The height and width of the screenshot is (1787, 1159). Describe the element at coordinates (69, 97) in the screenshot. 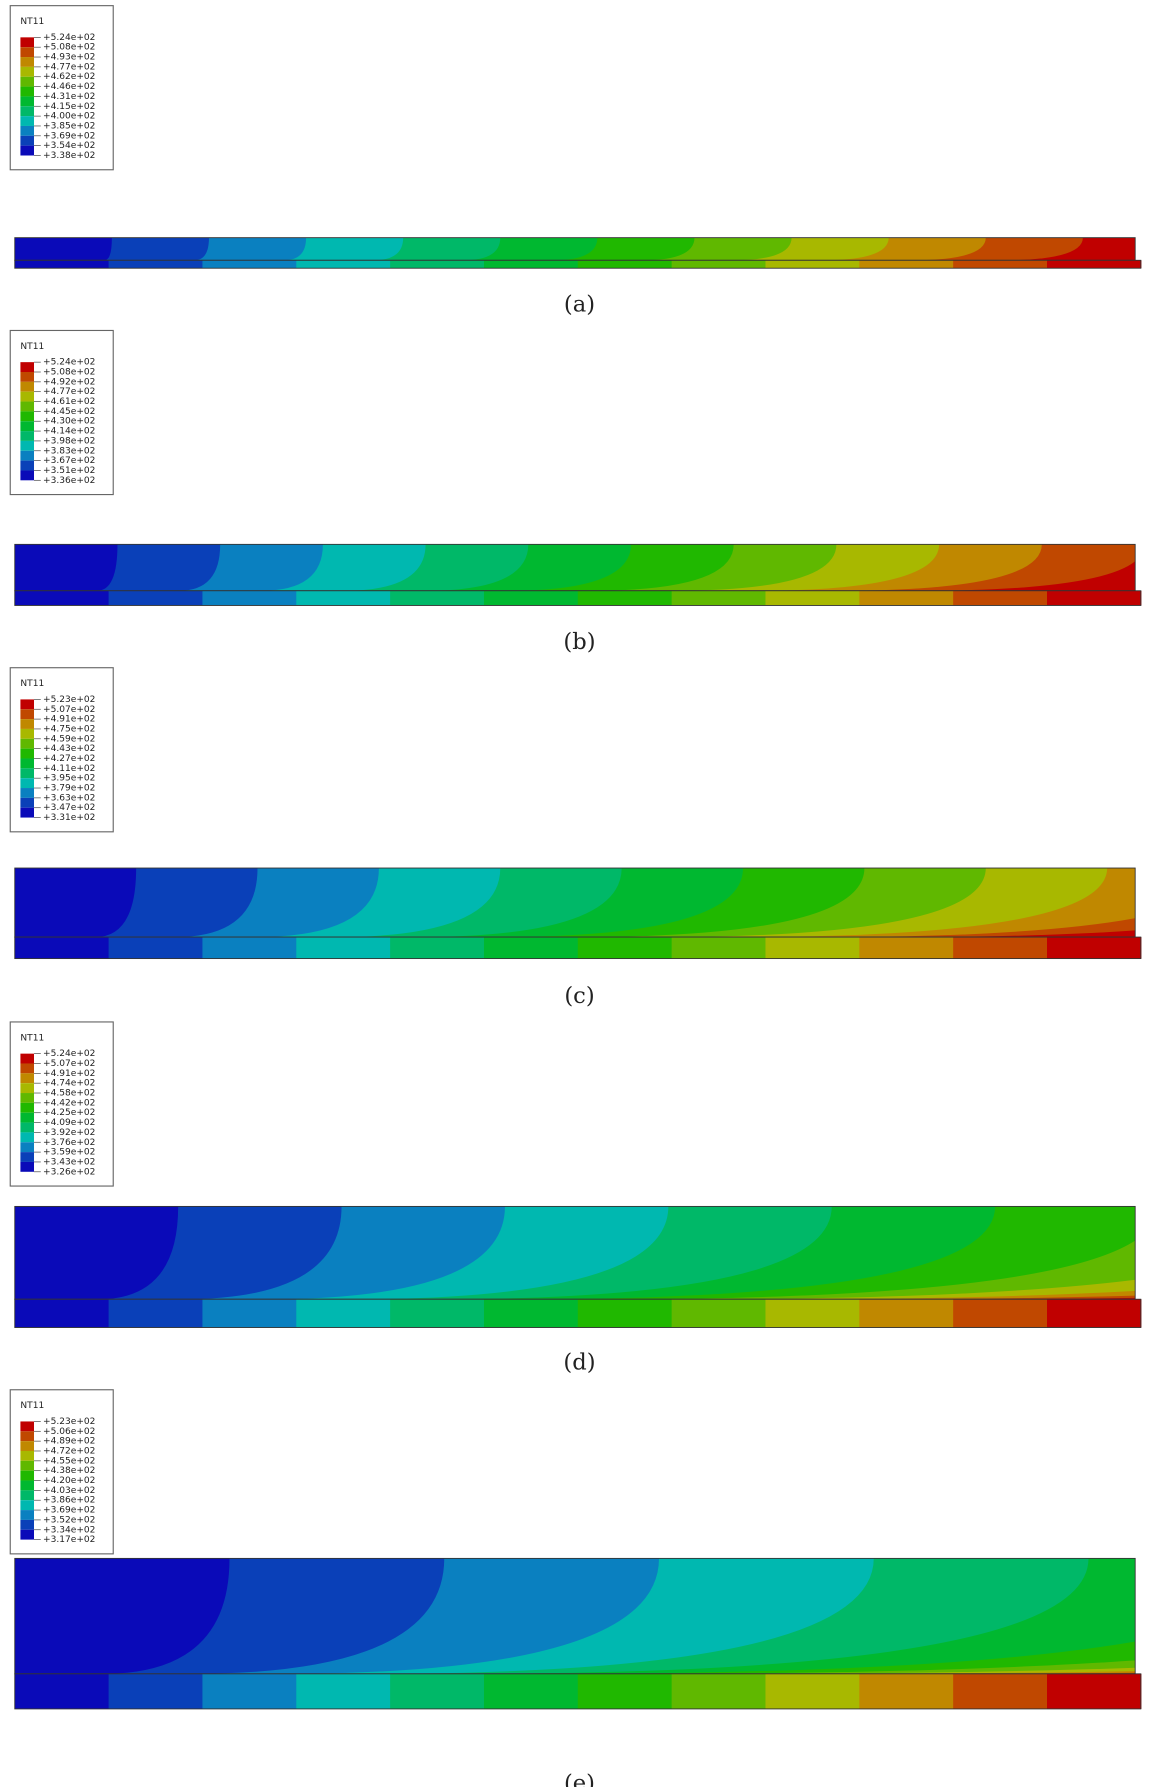

I see `legend-label: +4.31e+02` at that location.